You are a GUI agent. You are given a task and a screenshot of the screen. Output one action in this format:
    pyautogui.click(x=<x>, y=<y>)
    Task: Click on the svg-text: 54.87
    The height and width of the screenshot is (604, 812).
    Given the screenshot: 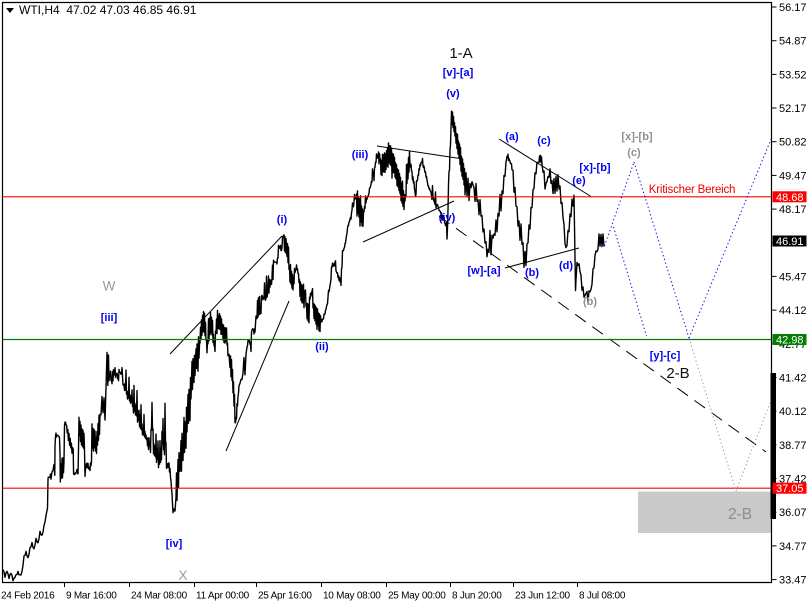 What is the action you would take?
    pyautogui.click(x=793, y=42)
    